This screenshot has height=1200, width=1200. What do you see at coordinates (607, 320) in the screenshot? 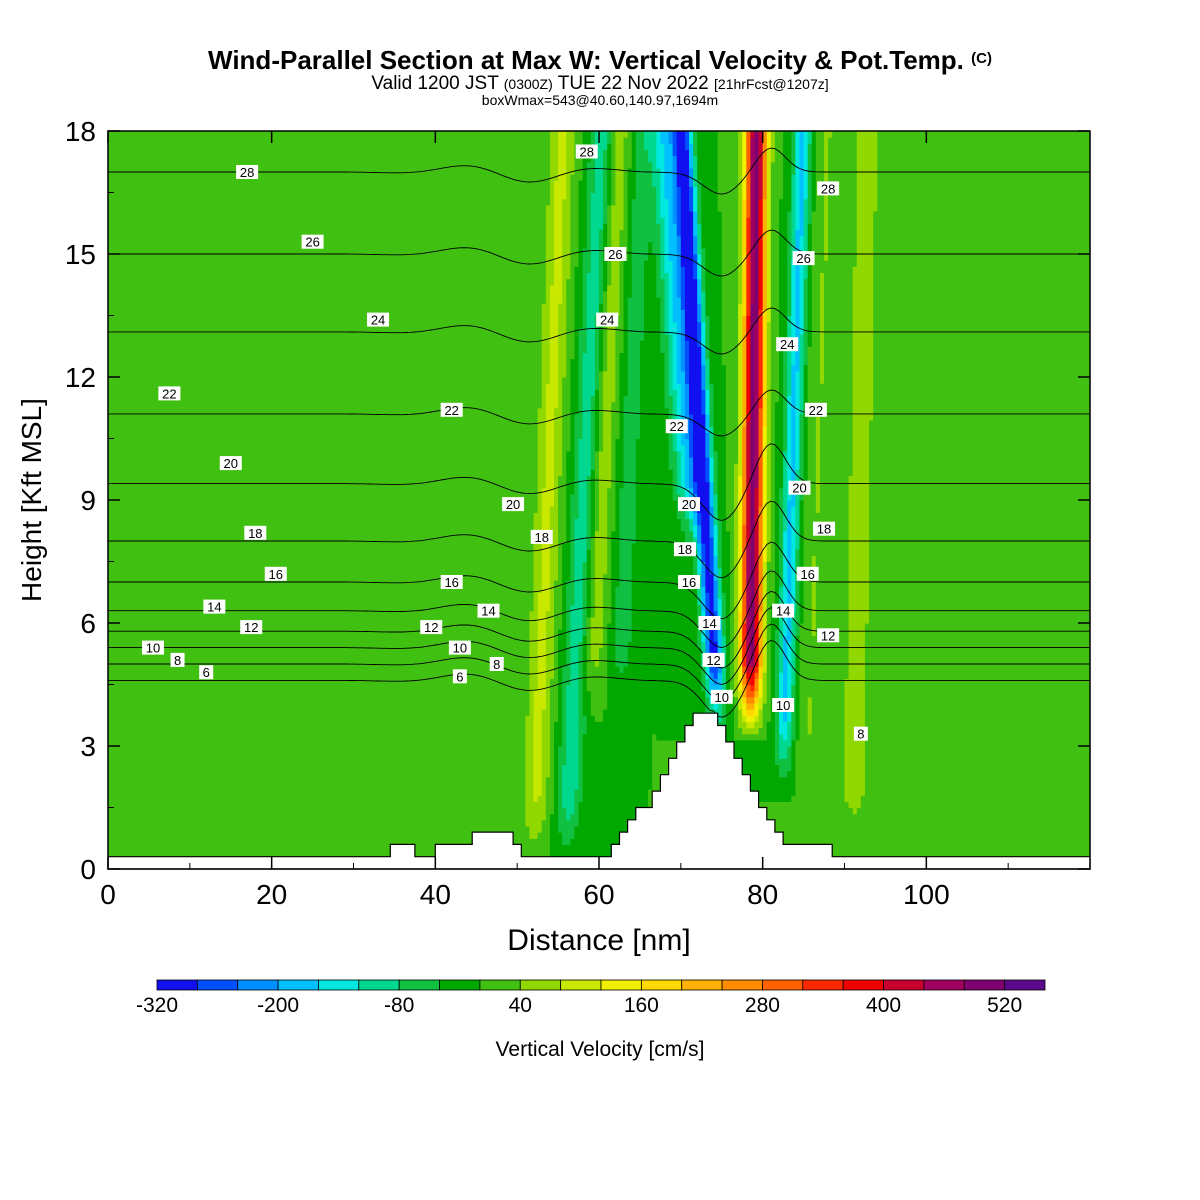
I see `contour-label-text: 24` at bounding box center [607, 320].